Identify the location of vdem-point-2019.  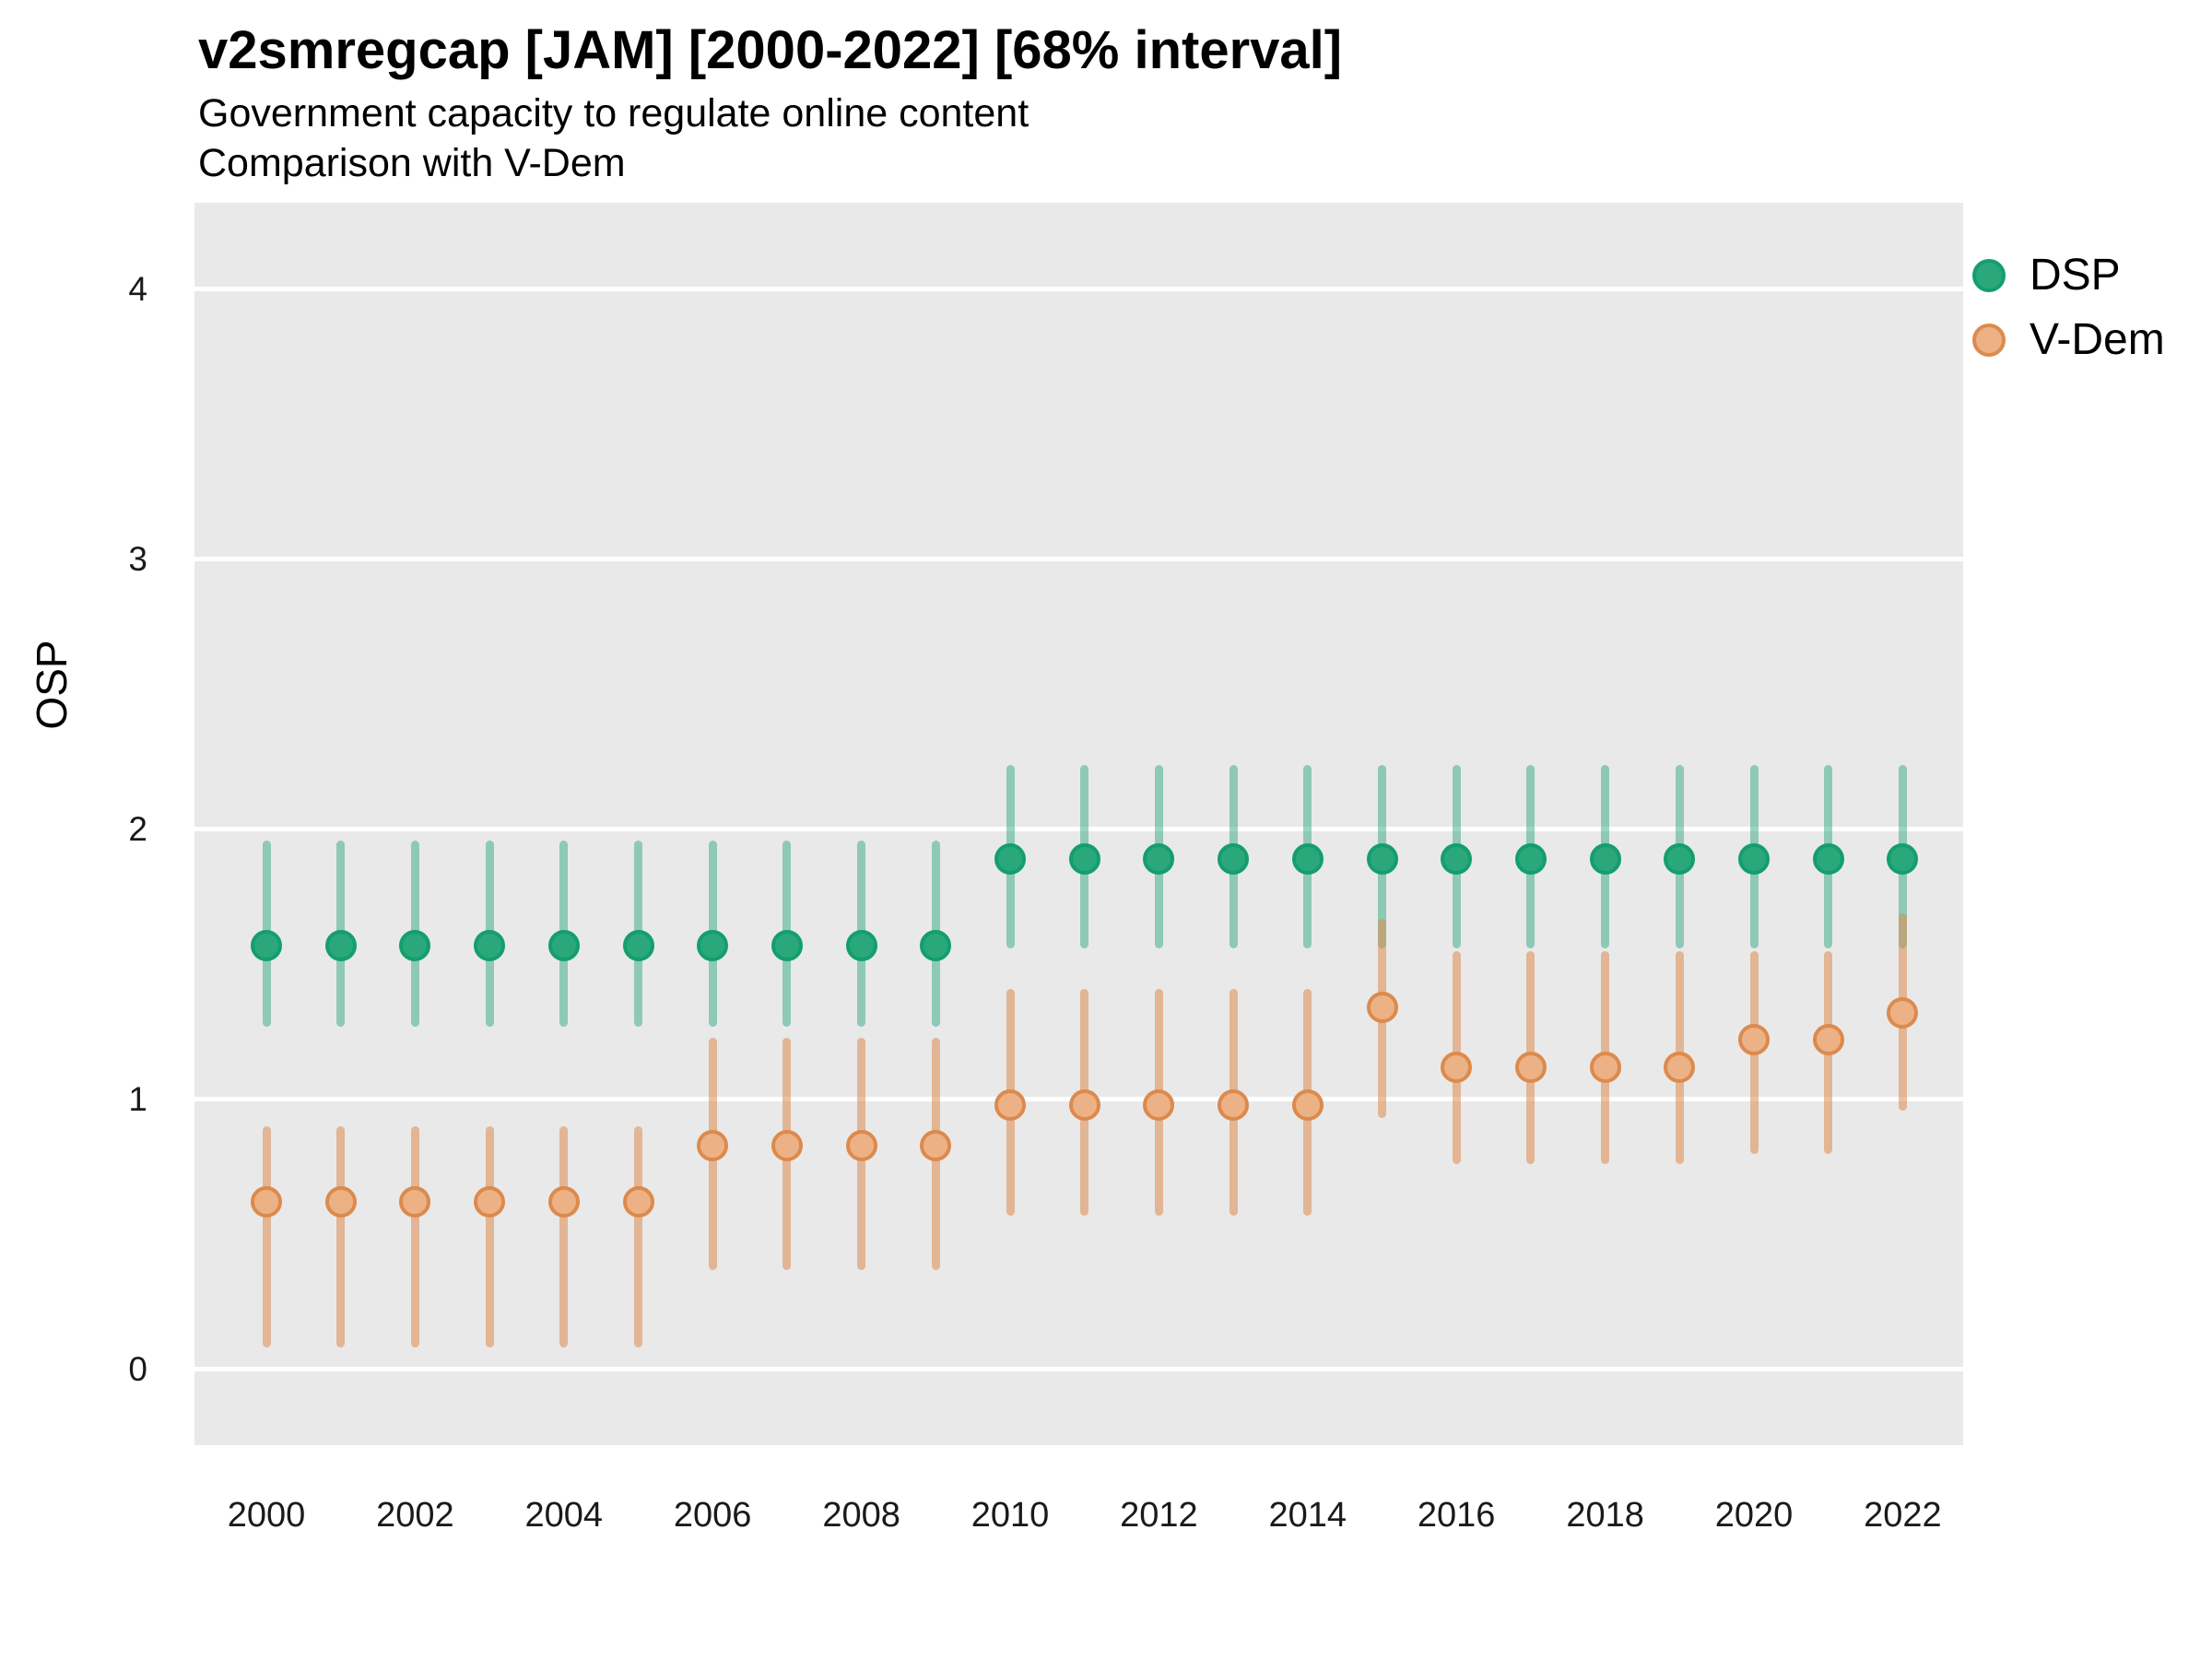
(1680, 1067).